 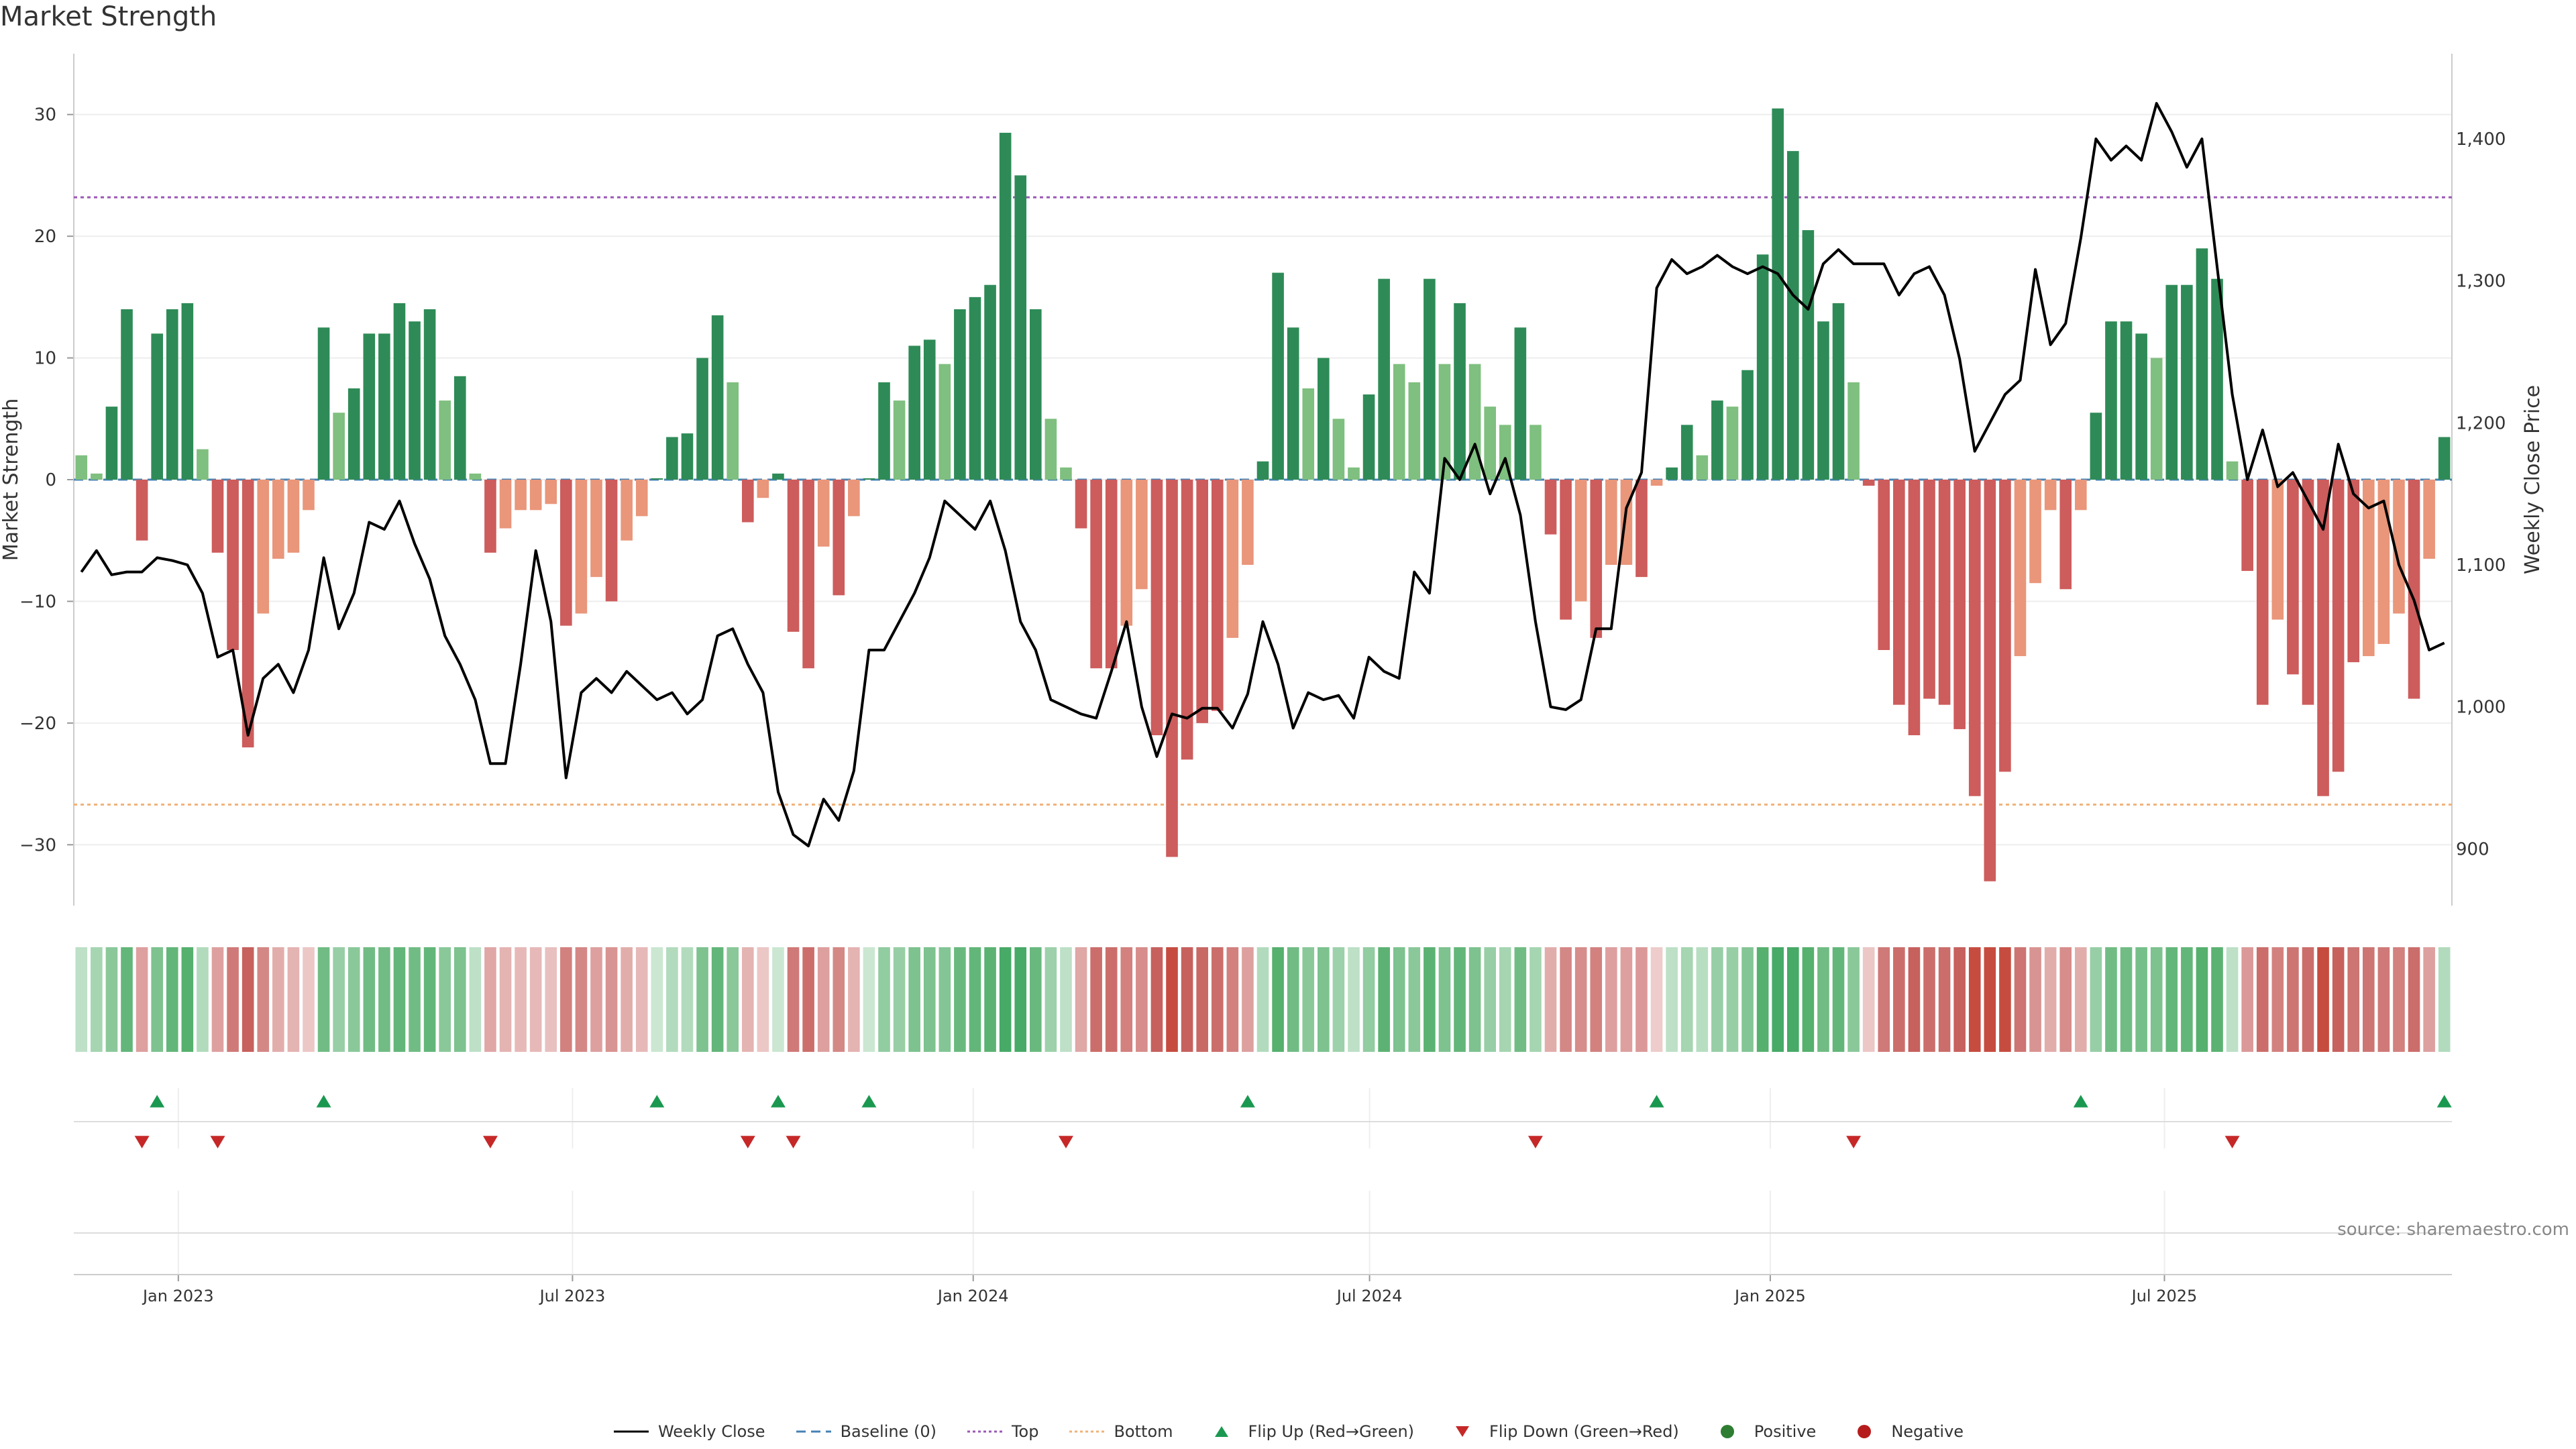 What do you see at coordinates (108, 16) in the screenshot?
I see `chart-title: Market Strength` at bounding box center [108, 16].